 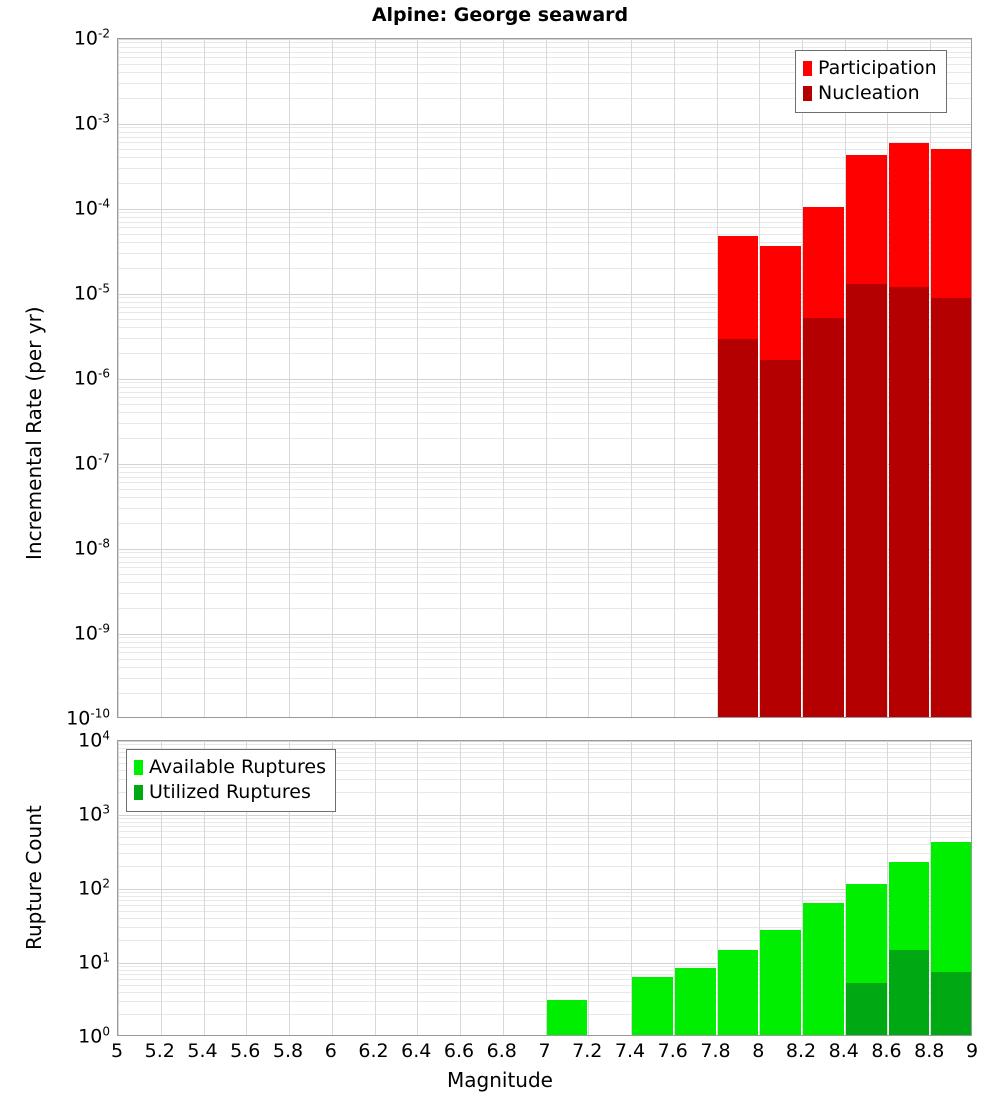 I want to click on legend-swatch-participation, so click(x=807, y=68).